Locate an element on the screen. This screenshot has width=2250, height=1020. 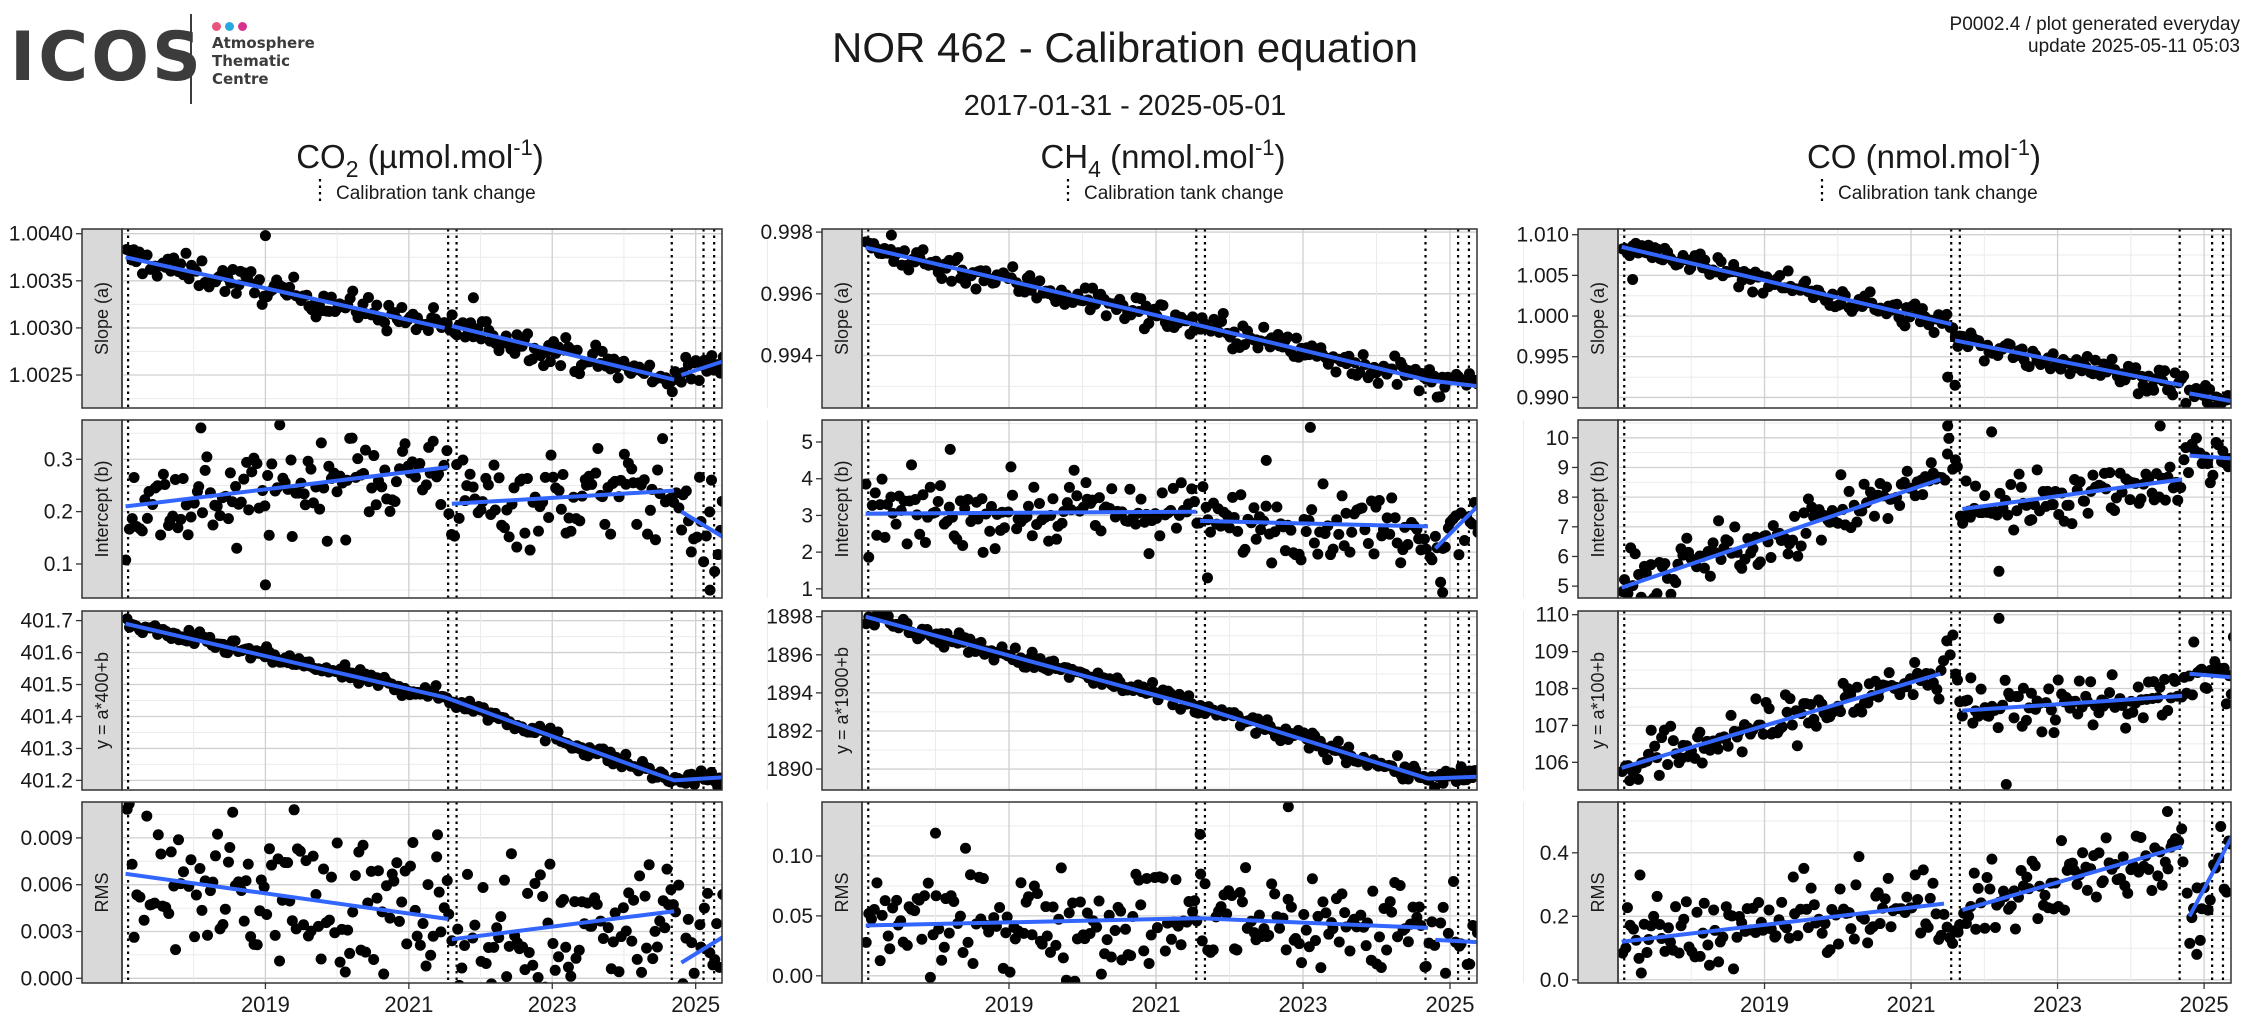
y-tick-label: 401.5 is located at coordinates (46, 685).